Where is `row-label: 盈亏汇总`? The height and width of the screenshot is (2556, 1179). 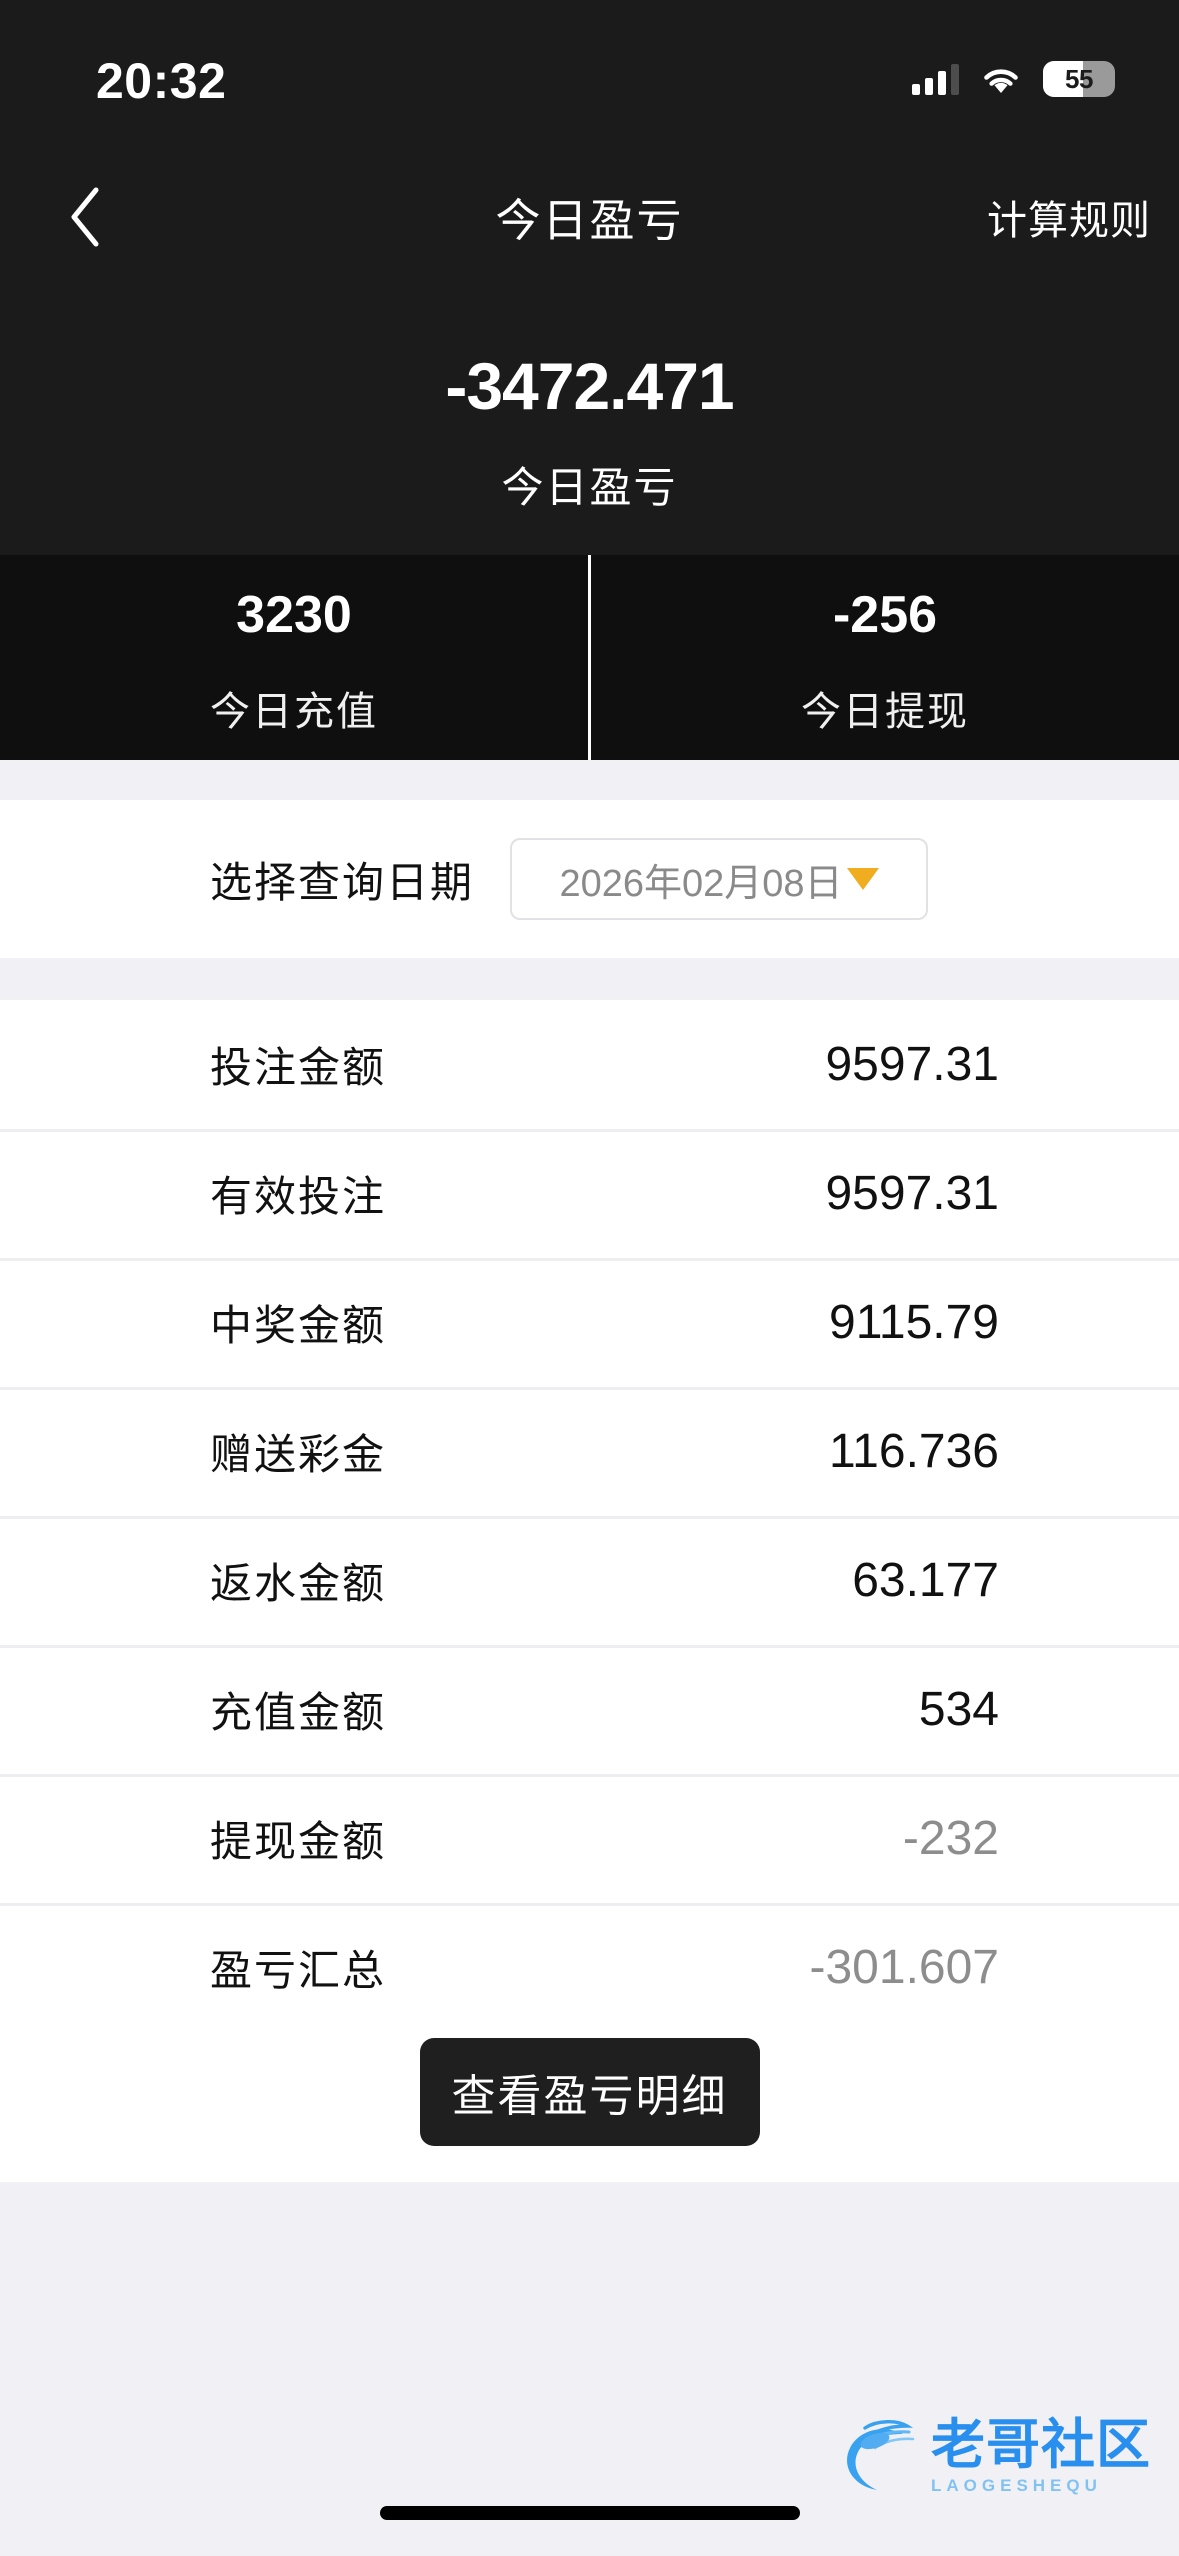
row-label: 盈亏汇总 is located at coordinates (298, 1970).